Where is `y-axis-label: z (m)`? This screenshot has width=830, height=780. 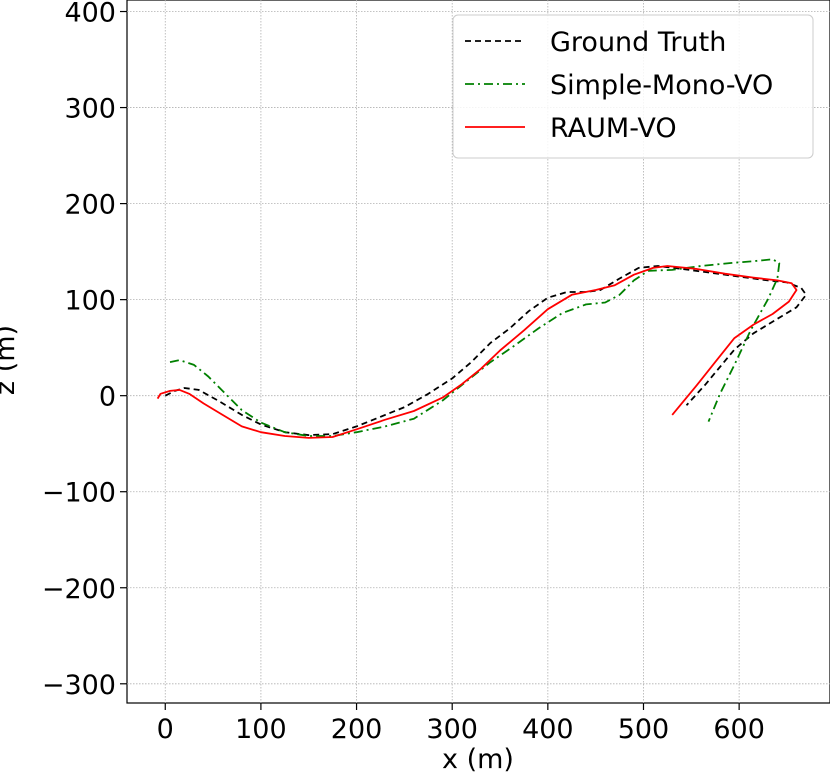
y-axis-label: z (m) is located at coordinates (10, 360).